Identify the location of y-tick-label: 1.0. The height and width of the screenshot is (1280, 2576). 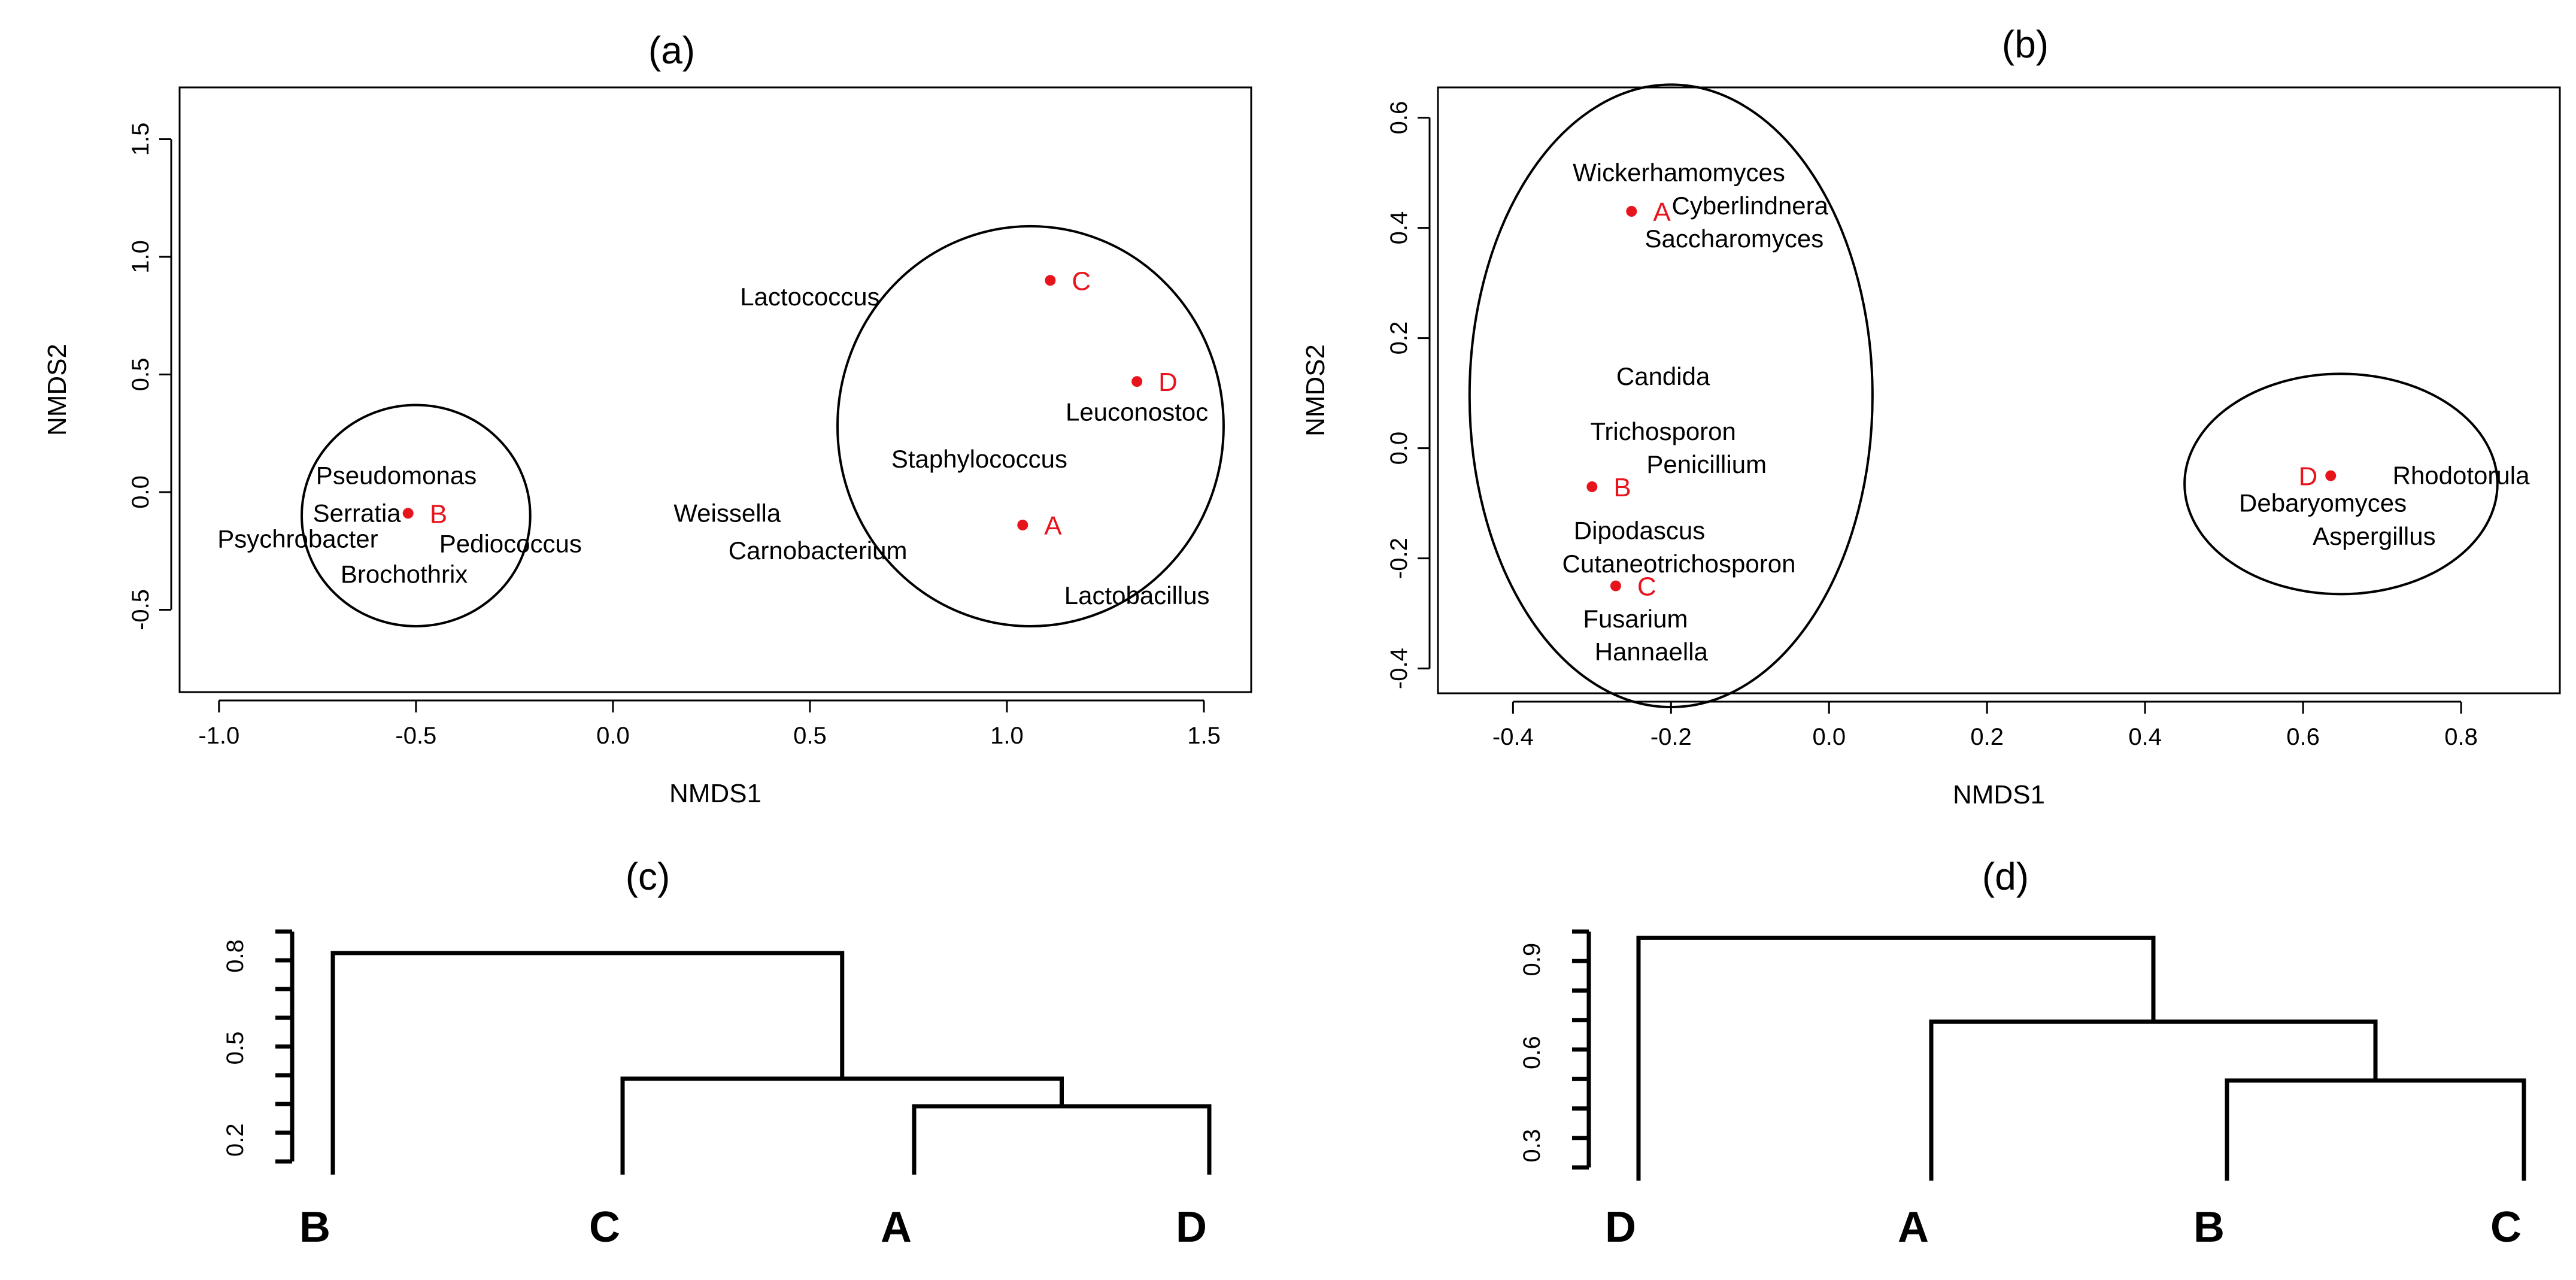
(141, 257).